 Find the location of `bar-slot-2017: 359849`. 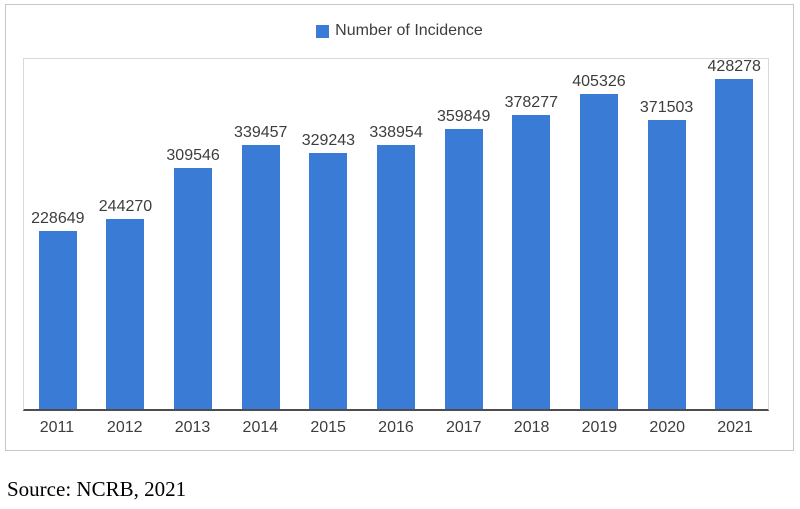

bar-slot-2017: 359849 is located at coordinates (464, 234).